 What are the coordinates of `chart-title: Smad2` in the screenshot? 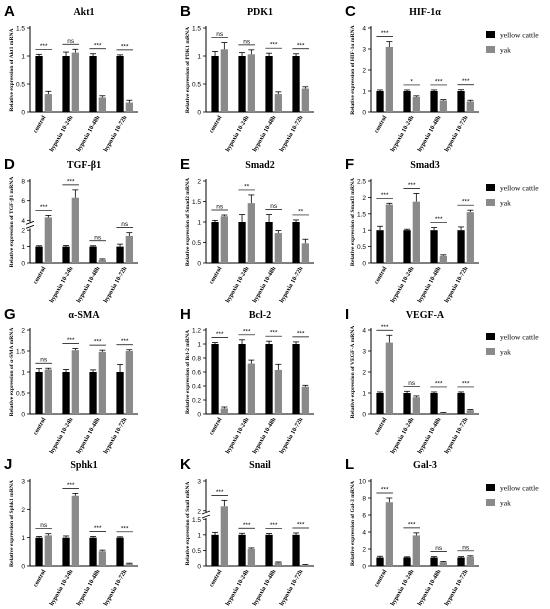 It's located at (259, 165).